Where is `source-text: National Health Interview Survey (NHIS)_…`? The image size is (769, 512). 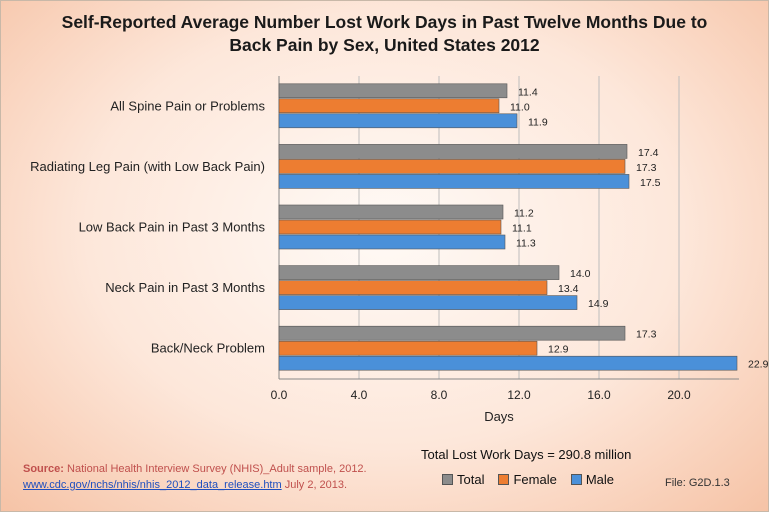
source-text: National Health Interview Survey (NHIS)_… is located at coordinates (215, 469).